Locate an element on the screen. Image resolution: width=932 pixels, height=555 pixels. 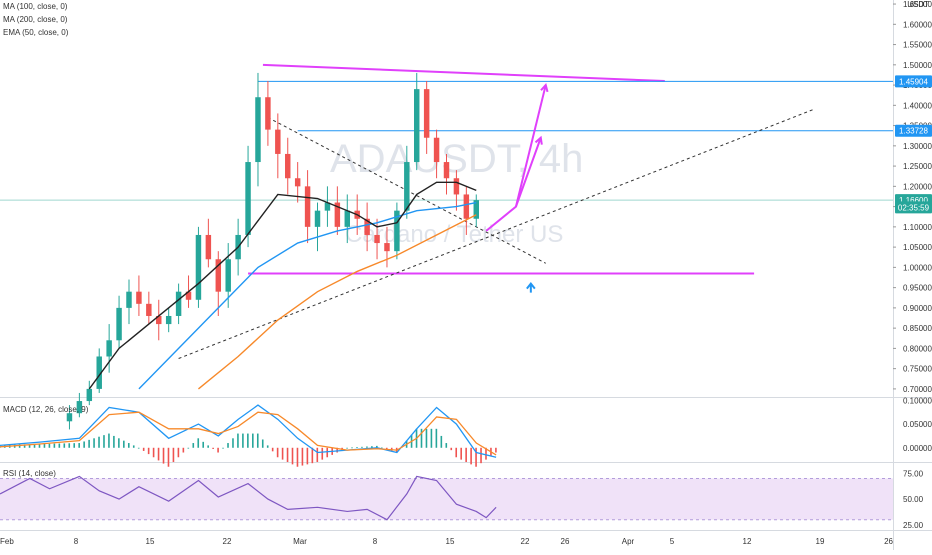
projection-path is located at coordinates (530, 145).